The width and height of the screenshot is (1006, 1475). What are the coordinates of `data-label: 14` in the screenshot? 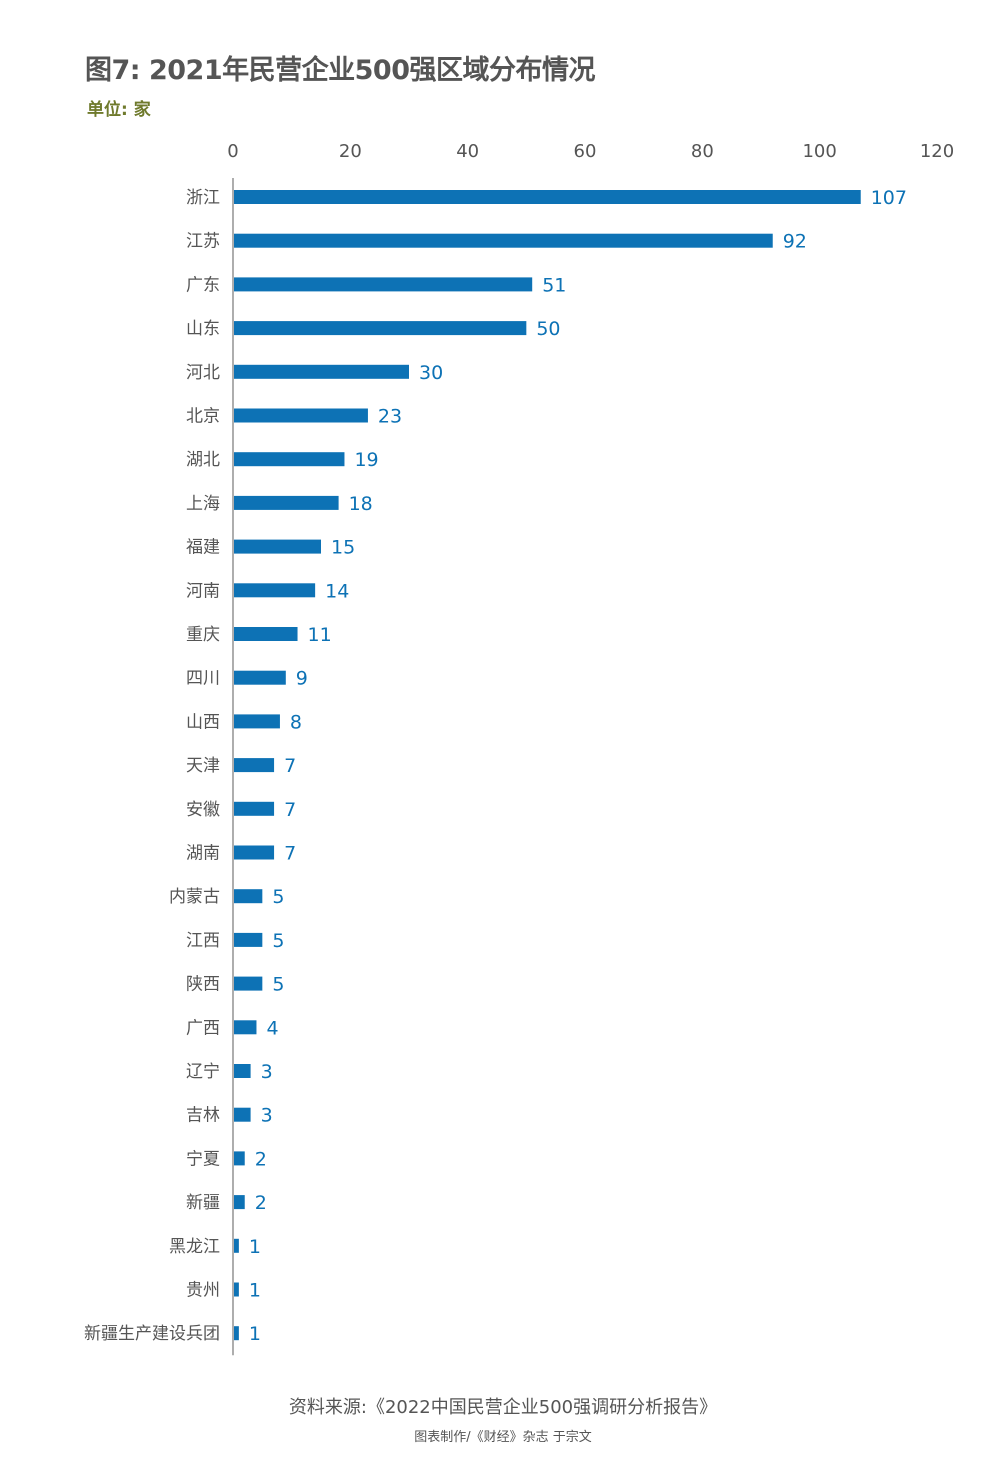 It's located at (337, 591).